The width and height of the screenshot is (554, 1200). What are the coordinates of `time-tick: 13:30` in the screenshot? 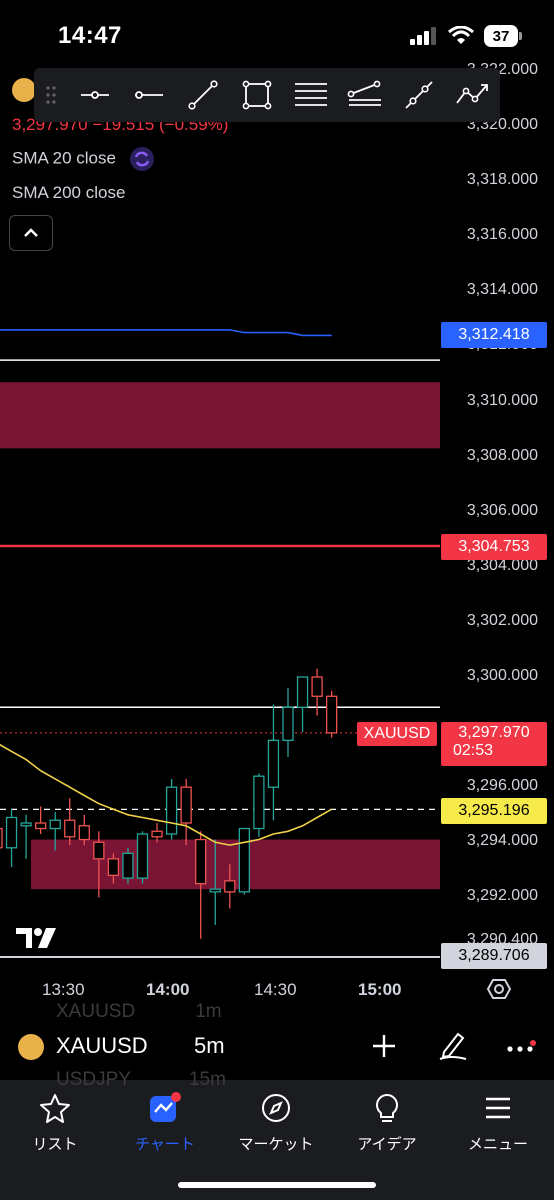 It's located at (63, 989).